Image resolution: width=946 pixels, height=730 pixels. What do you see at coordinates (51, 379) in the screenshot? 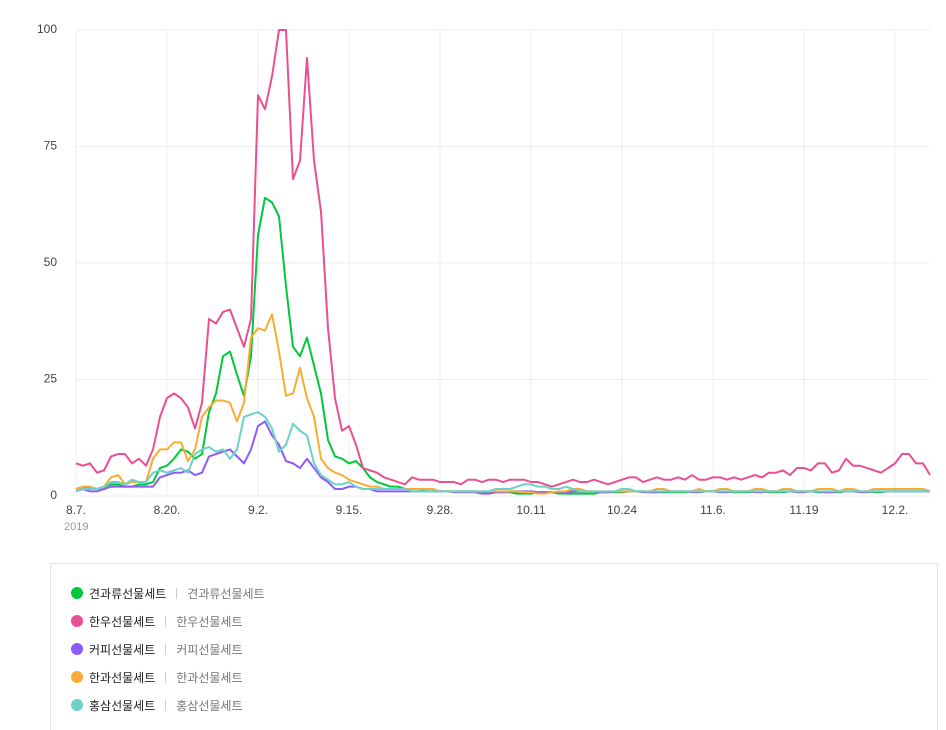
I see `y-tick-label: 25` at bounding box center [51, 379].